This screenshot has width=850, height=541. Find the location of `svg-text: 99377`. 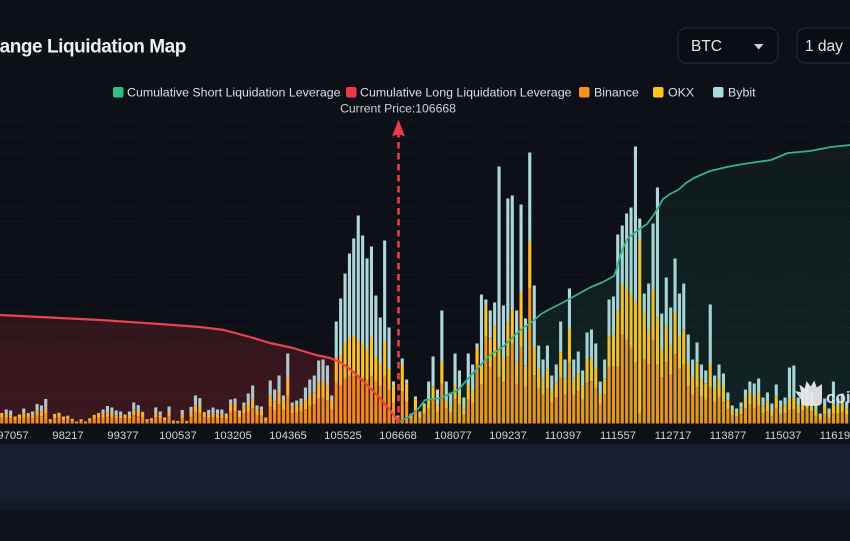

svg-text: 99377 is located at coordinates (122, 436).